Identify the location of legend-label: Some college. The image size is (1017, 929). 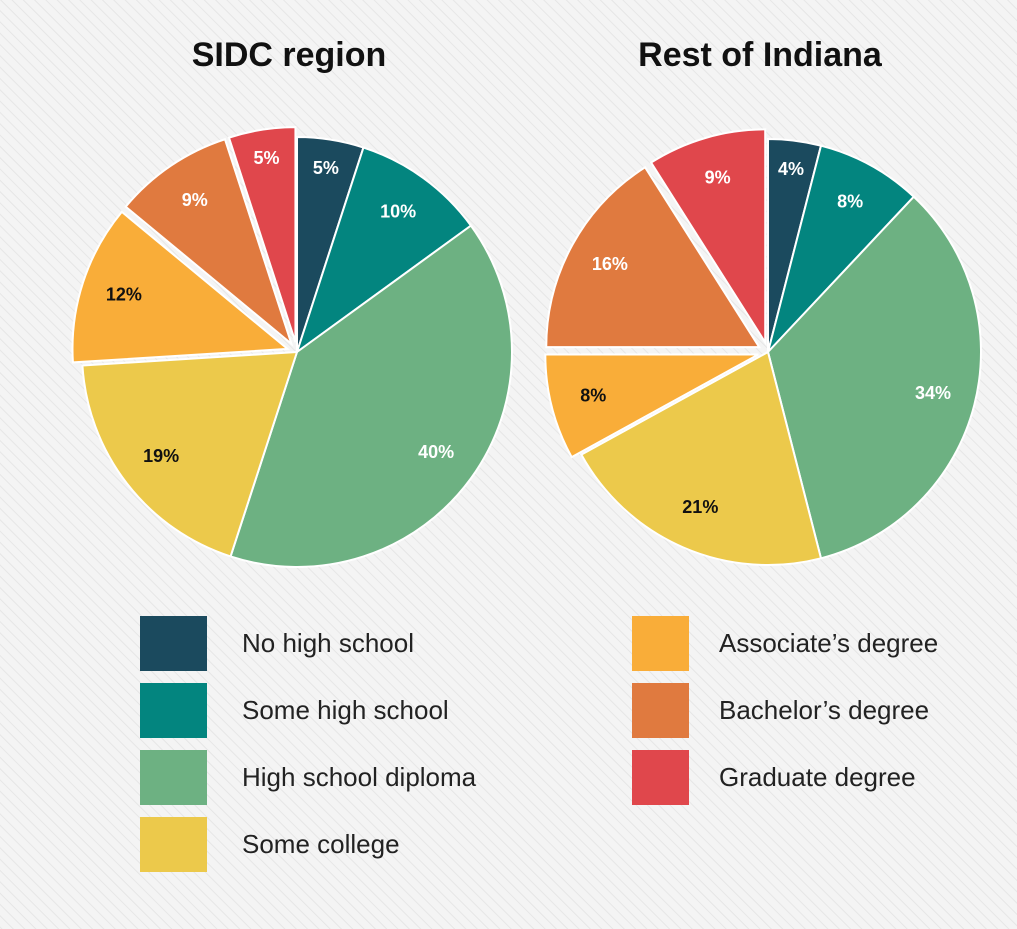
(321, 844).